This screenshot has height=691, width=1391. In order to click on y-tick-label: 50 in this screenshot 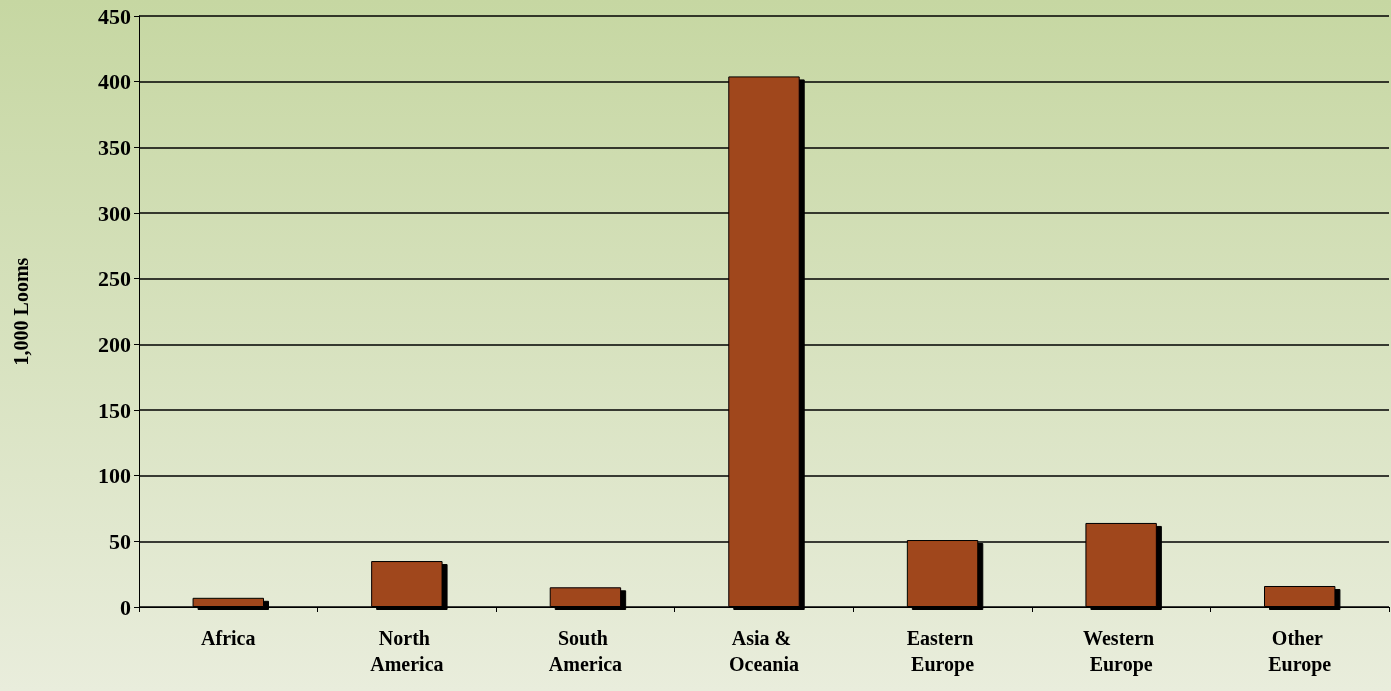, I will do `click(120, 541)`.